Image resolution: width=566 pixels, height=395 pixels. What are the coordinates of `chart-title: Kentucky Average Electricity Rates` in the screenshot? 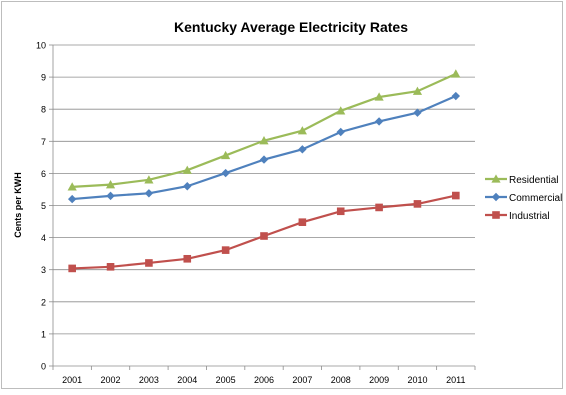 It's located at (291, 27).